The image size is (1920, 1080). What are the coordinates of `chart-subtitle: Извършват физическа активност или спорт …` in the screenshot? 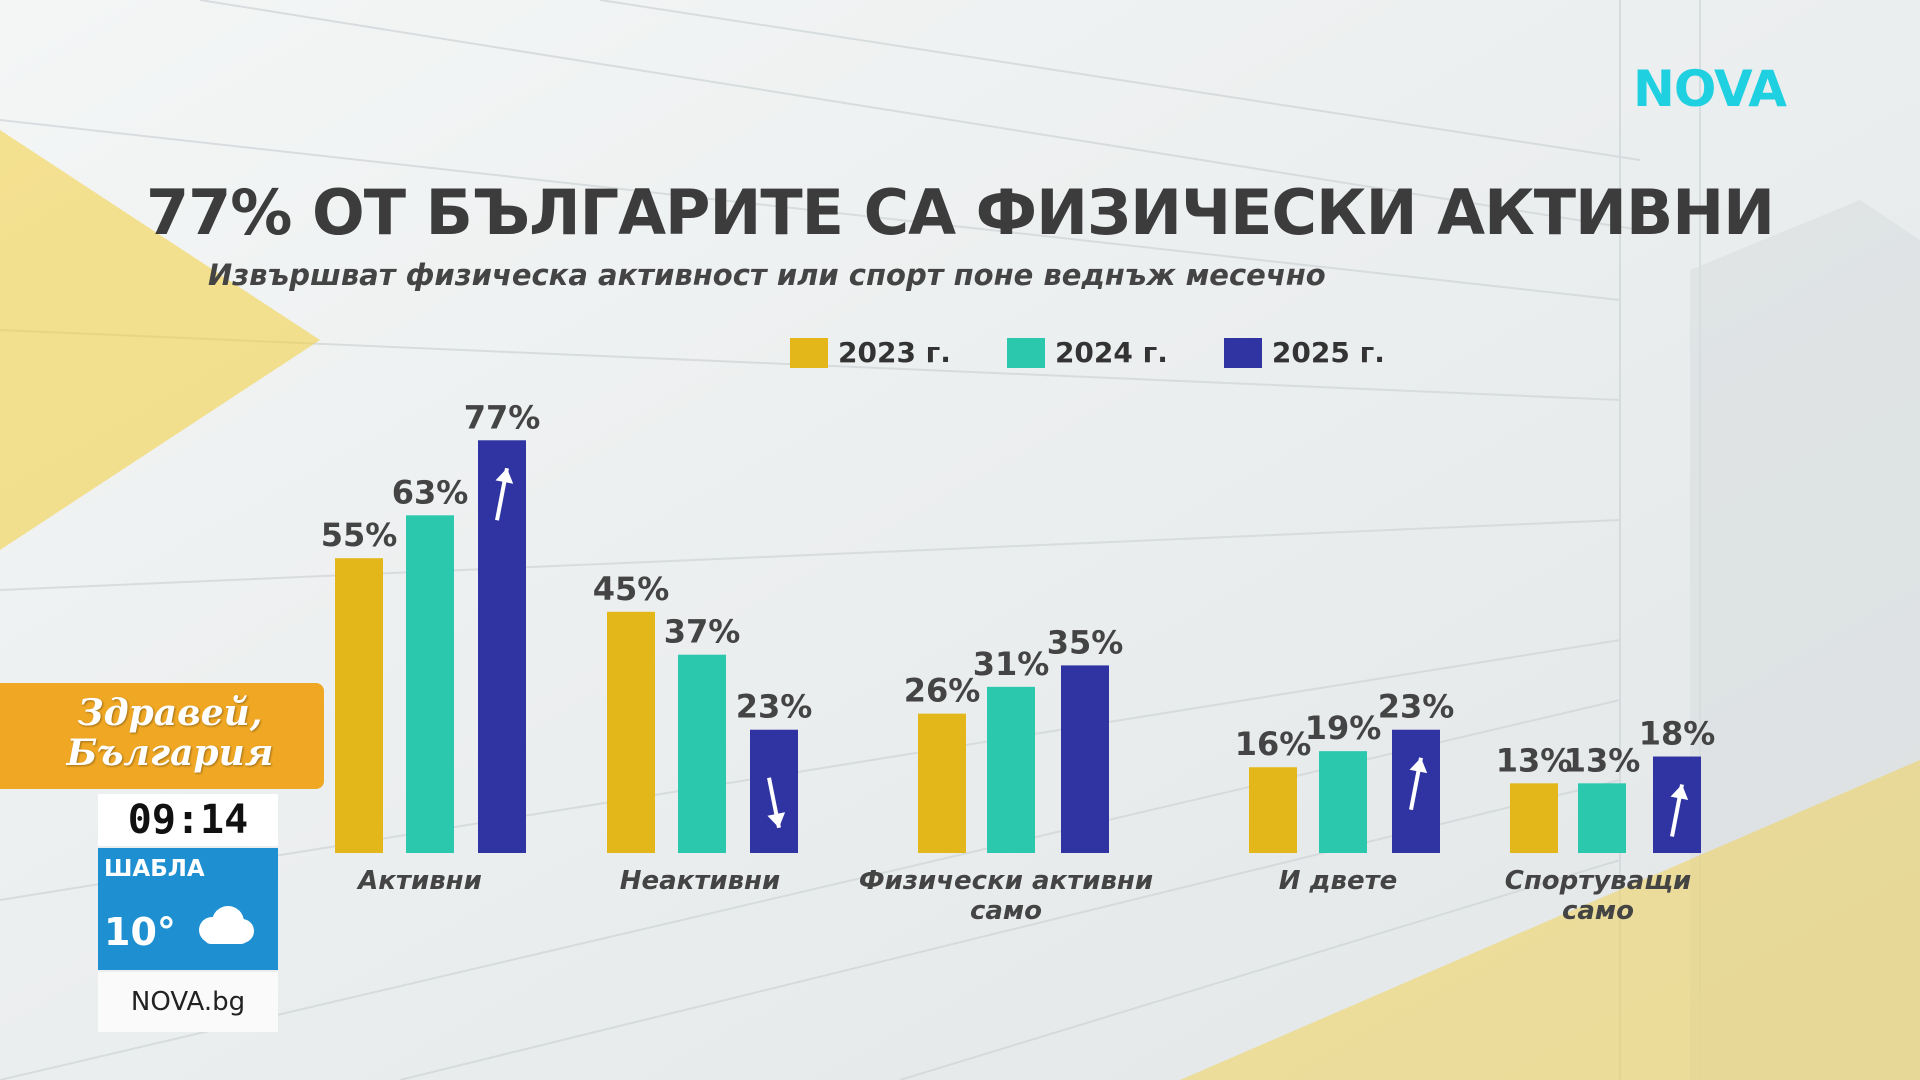 It's located at (767, 275).